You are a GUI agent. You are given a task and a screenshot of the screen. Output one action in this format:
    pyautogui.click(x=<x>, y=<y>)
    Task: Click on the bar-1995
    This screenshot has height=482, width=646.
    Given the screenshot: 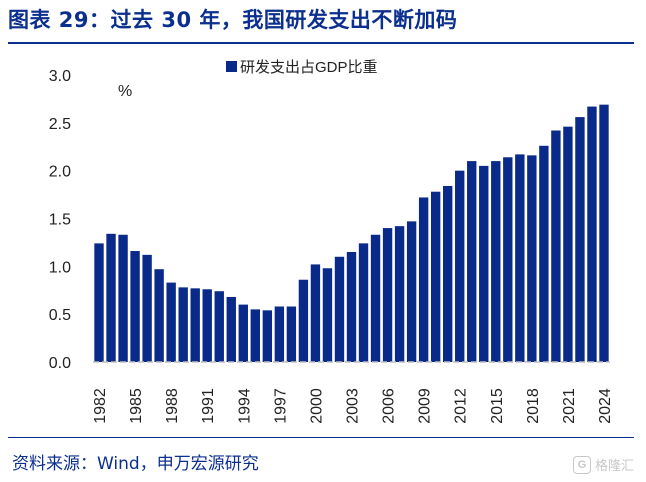 What is the action you would take?
    pyautogui.click(x=255, y=335)
    